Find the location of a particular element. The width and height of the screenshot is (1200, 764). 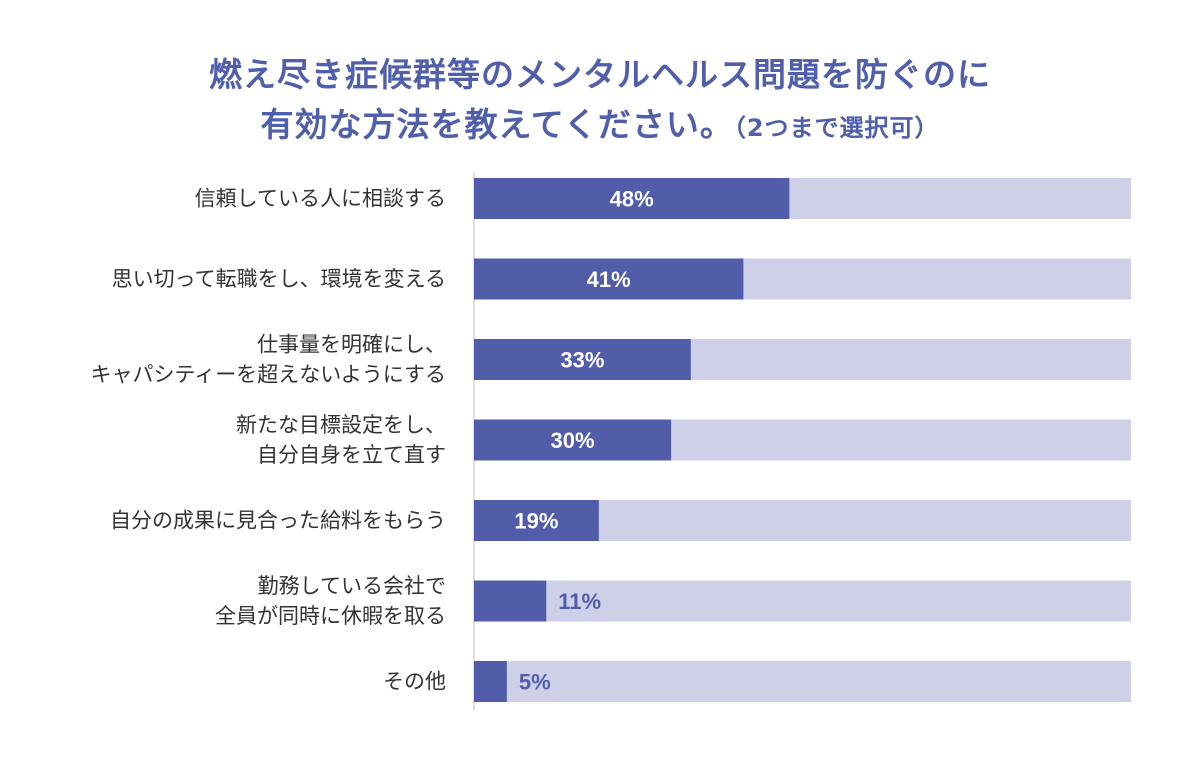

category-label: 新たな目標設定をし、 is located at coordinates (341, 425).